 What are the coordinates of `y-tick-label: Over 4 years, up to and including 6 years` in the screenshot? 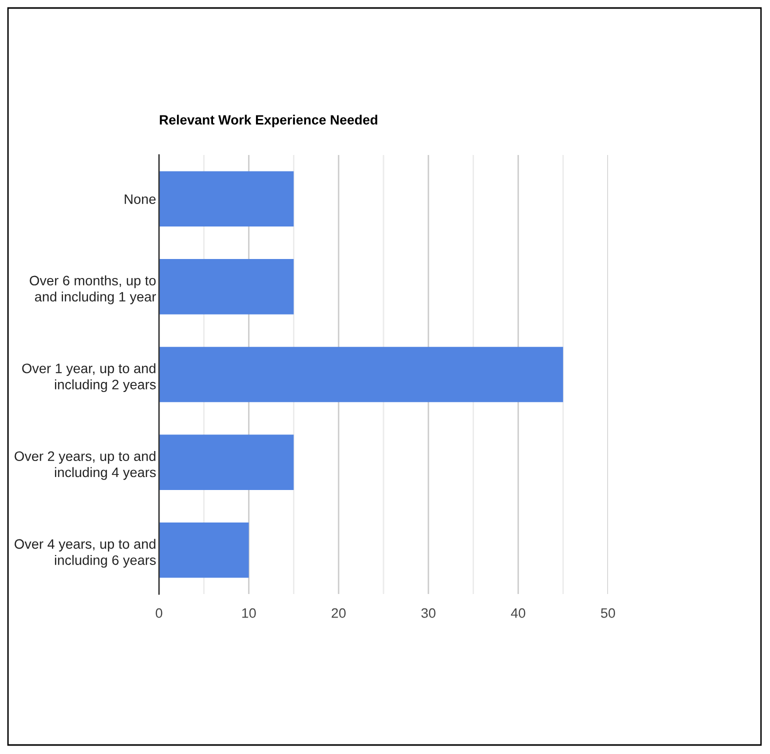 It's located at (85, 553).